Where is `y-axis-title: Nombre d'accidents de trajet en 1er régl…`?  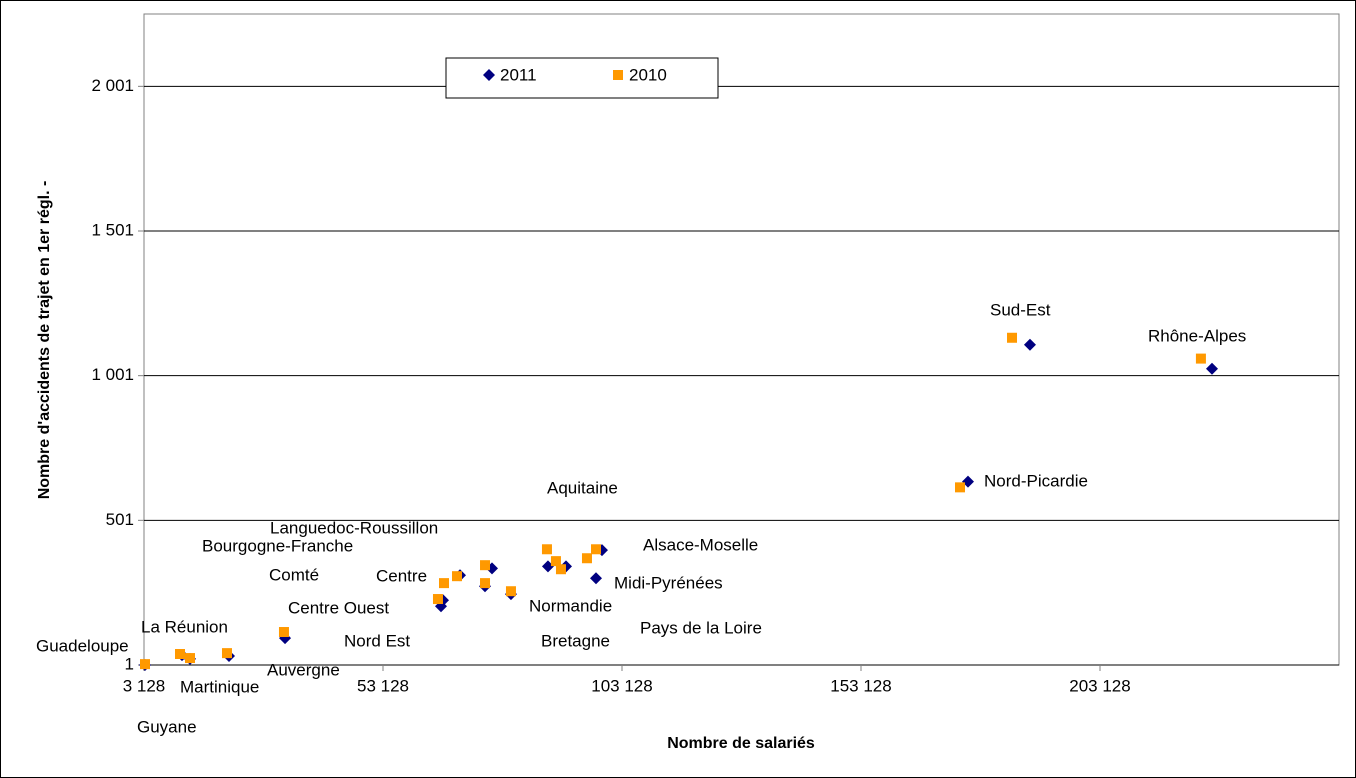 y-axis-title: Nombre d'accidents de trajet en 1er régl… is located at coordinates (44, 340).